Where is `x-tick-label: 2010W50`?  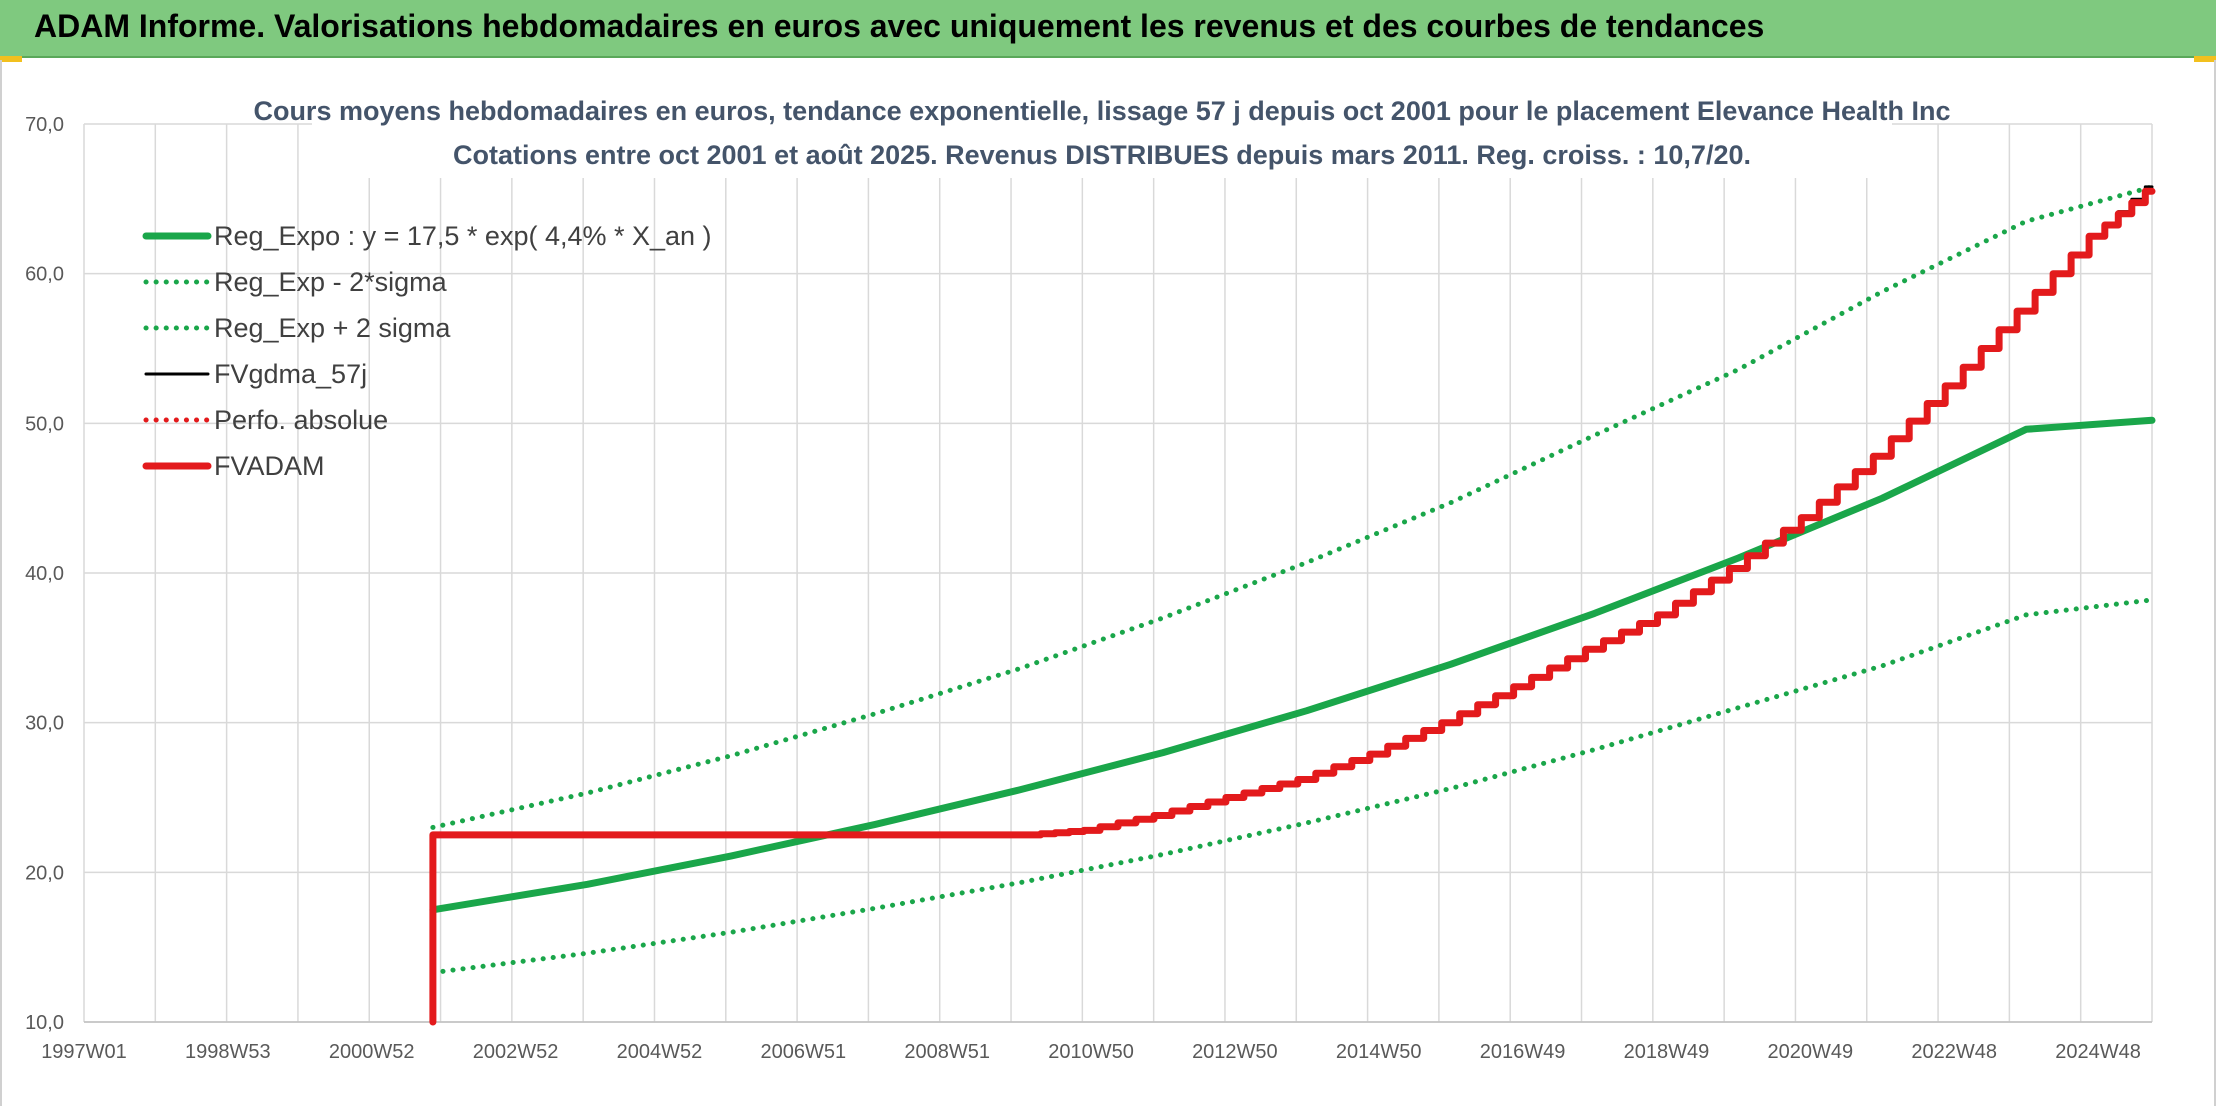 x-tick-label: 2010W50 is located at coordinates (1091, 1052).